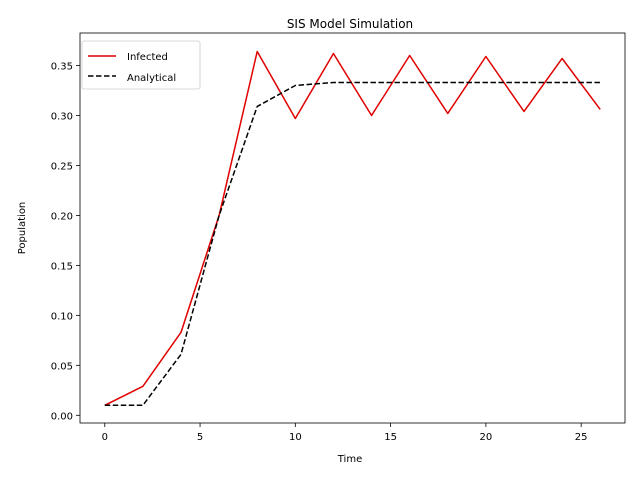  Describe the element at coordinates (62, 116) in the screenshot. I see `y-tick-label: 0.30` at that location.